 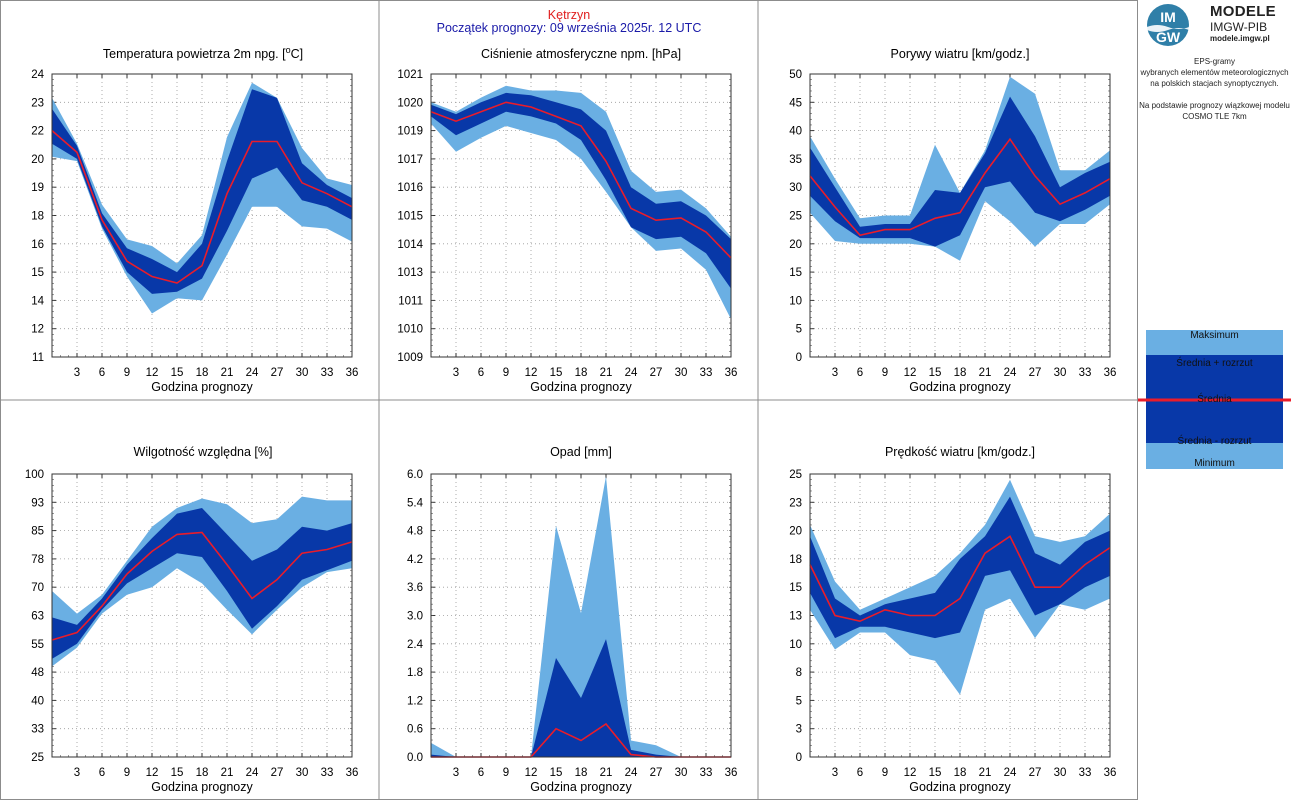 I want to click on chart-title: Ciśnienie atmosferyczne npm. [hPa], so click(x=581, y=54).